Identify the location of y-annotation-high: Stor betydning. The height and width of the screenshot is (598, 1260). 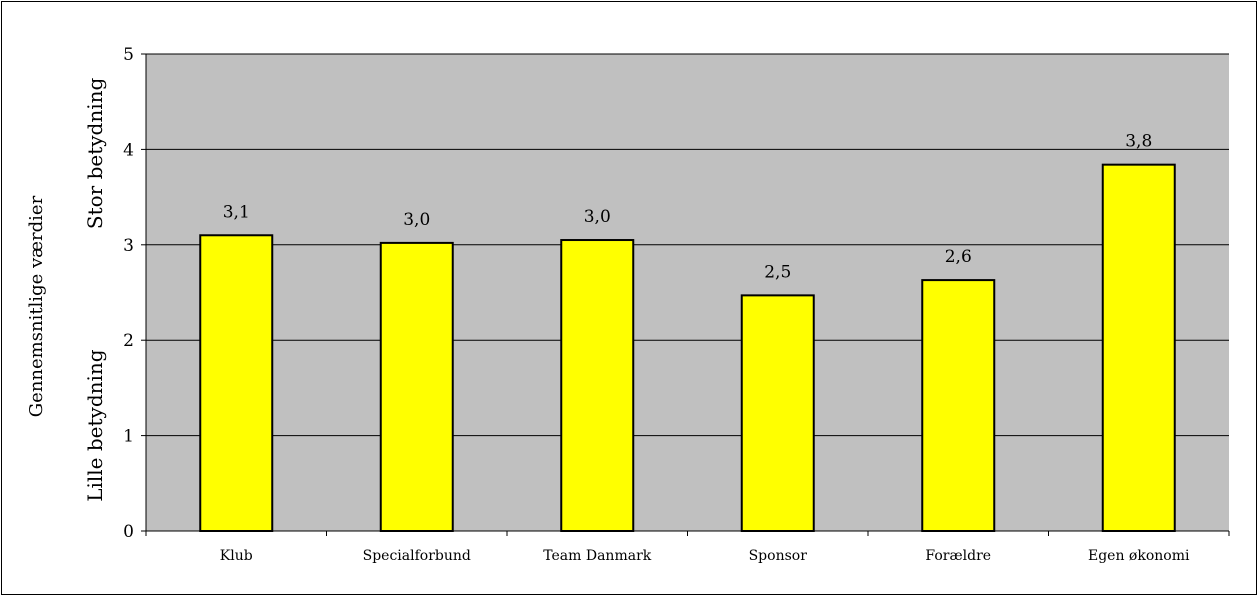
(95, 153).